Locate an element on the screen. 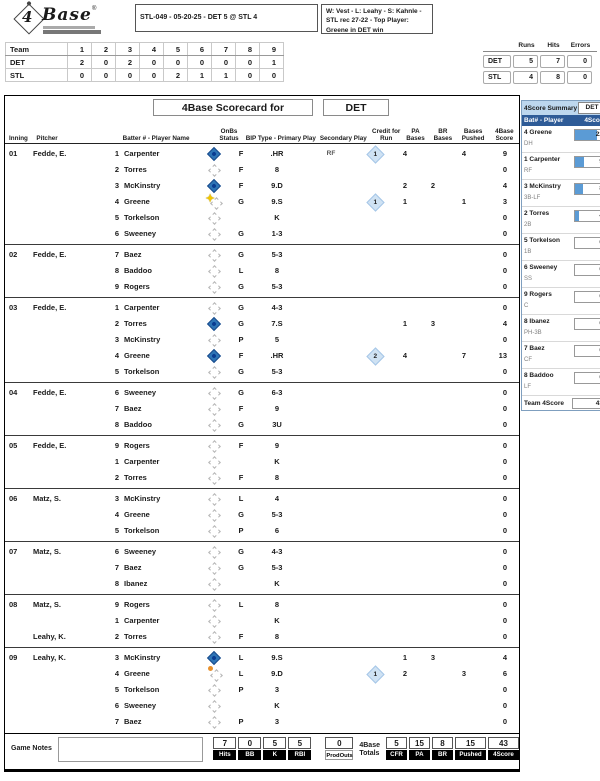 The image size is (600, 781). summary-score-box: 22 is located at coordinates (587, 135).